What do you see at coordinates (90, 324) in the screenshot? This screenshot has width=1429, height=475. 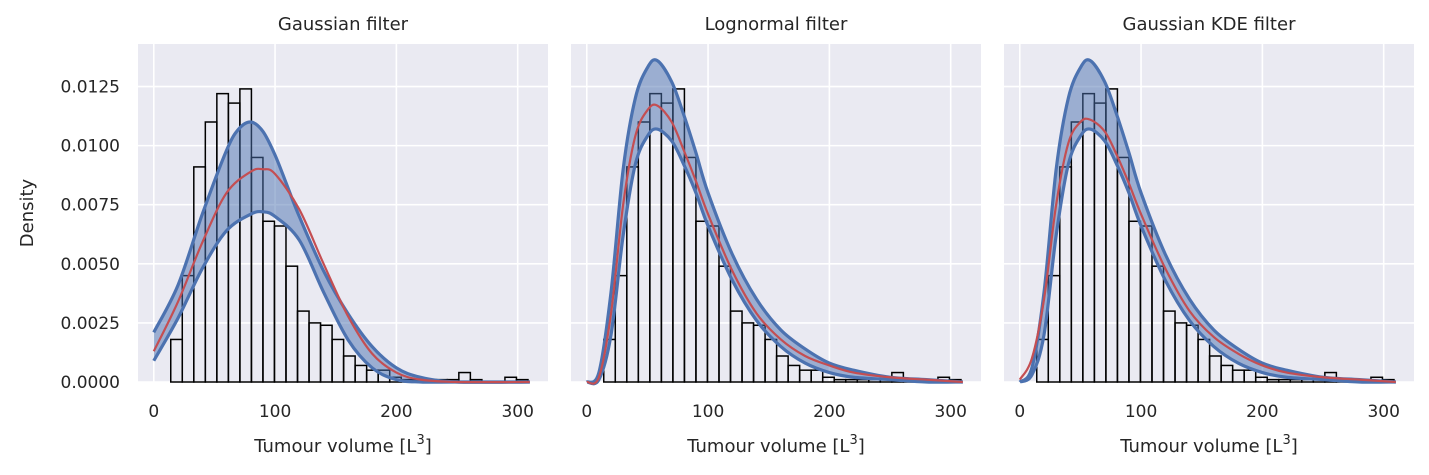 I see `y-tick-label: 0.0025` at bounding box center [90, 324].